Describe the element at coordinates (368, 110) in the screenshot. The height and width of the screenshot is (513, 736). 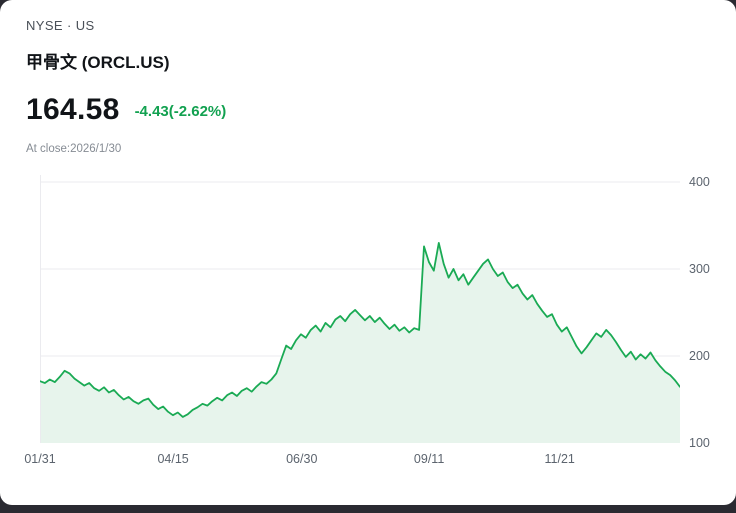
I see `price-row: 164.58 -4.43(-2.62%)` at that location.